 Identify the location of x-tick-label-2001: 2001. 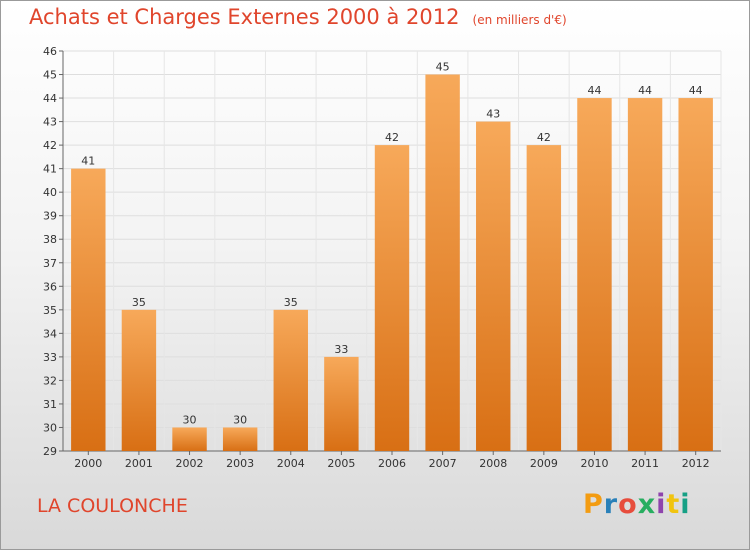
(139, 463).